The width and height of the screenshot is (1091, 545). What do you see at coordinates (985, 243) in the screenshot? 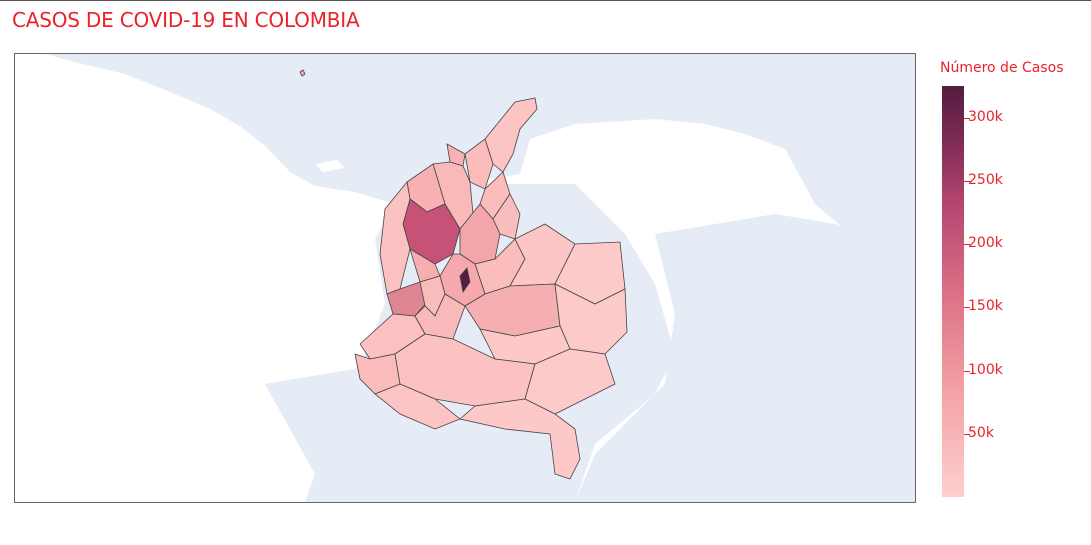
I see `colorbar-tick-label: 200k` at bounding box center [985, 243].